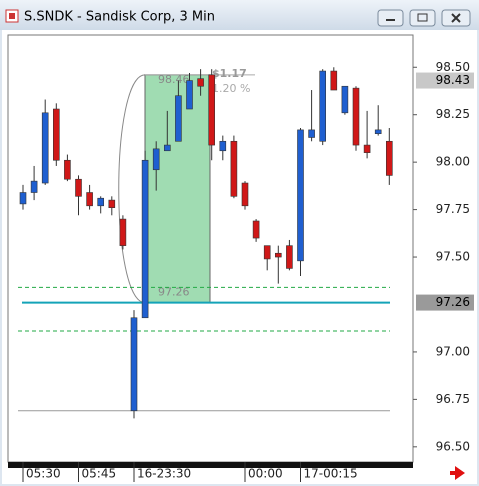  What do you see at coordinates (390, 18) in the screenshot?
I see `minimize-button` at bounding box center [390, 18].